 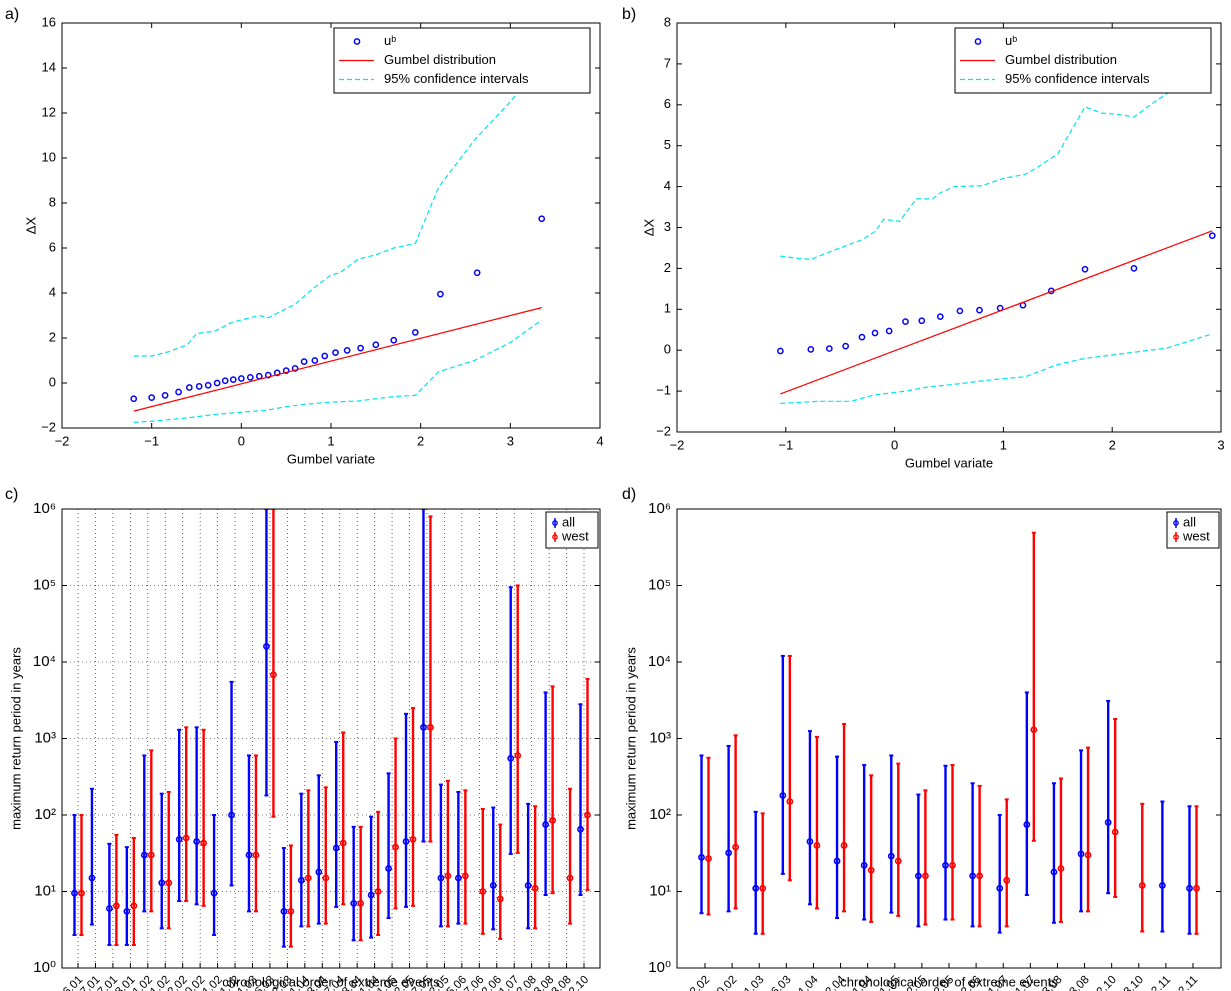 I want to click on y-tick-label: 1, so click(x=667, y=308).